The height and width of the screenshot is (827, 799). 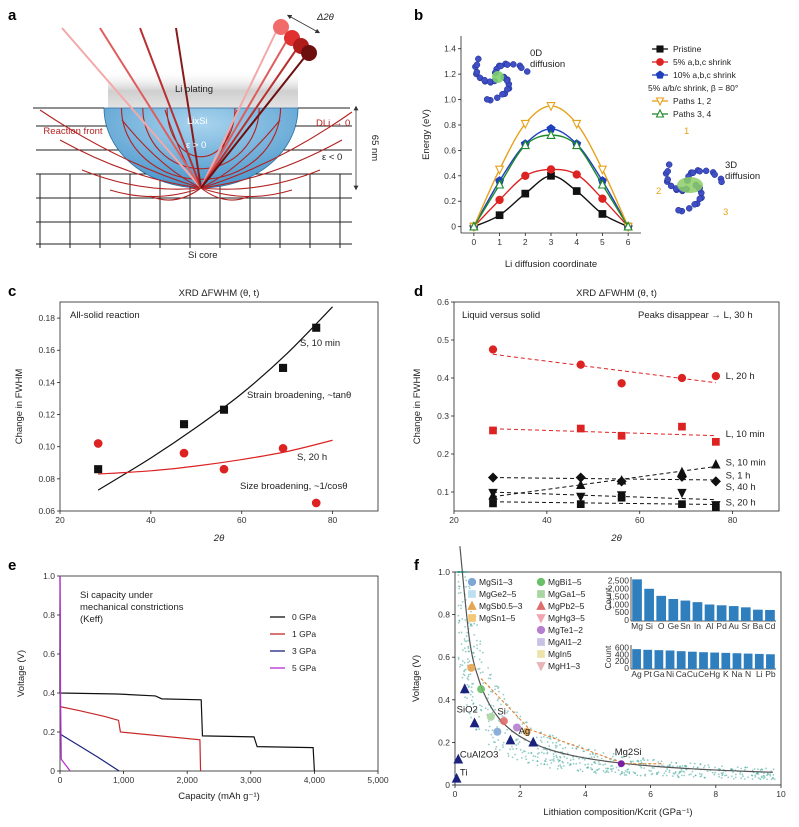 I want to click on x-tick-label: 20, so click(x=454, y=520).